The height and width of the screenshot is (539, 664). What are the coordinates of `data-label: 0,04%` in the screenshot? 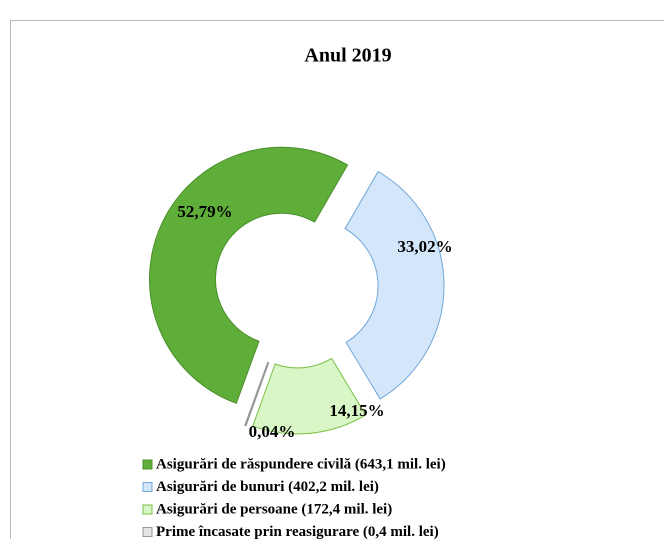 It's located at (272, 431).